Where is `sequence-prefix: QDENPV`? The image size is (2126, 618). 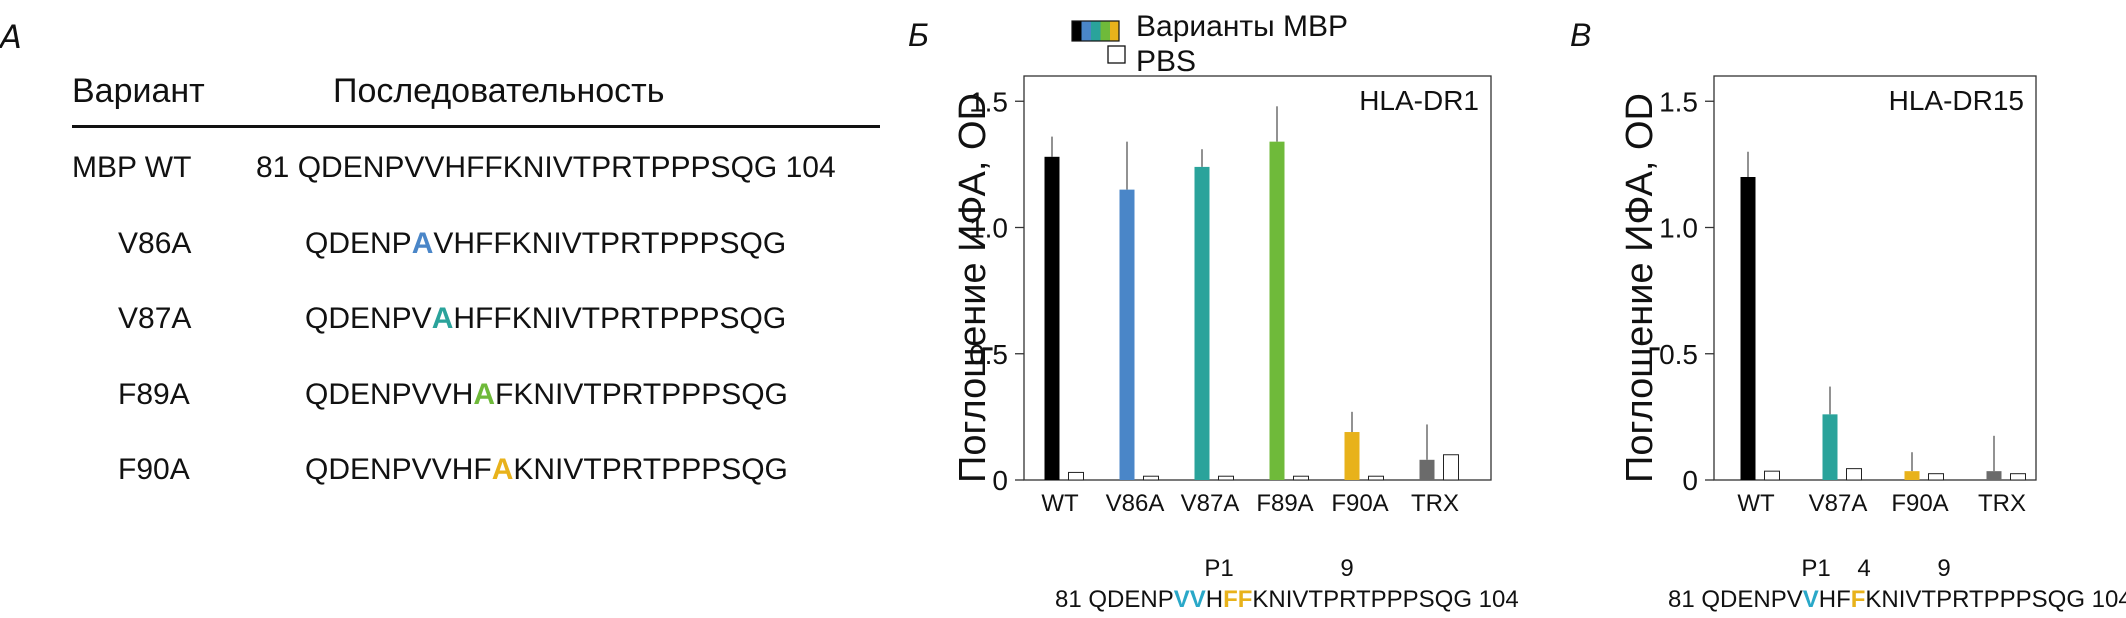 sequence-prefix: QDENPV is located at coordinates (368, 318).